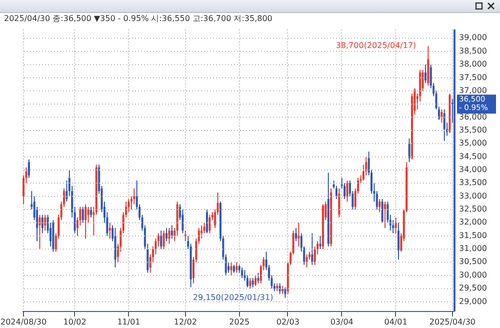 This screenshot has height=328, width=500. Describe the element at coordinates (473, 37) in the screenshot. I see `y-tick-label: 39,000` at that location.